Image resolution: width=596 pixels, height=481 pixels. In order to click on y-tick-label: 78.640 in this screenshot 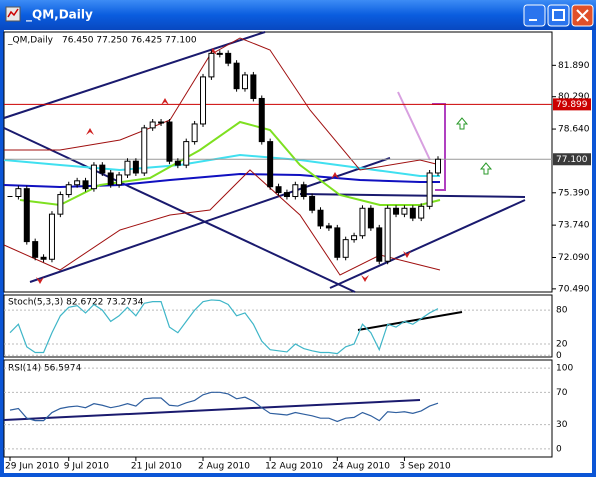, I will do `click(574, 130)`.